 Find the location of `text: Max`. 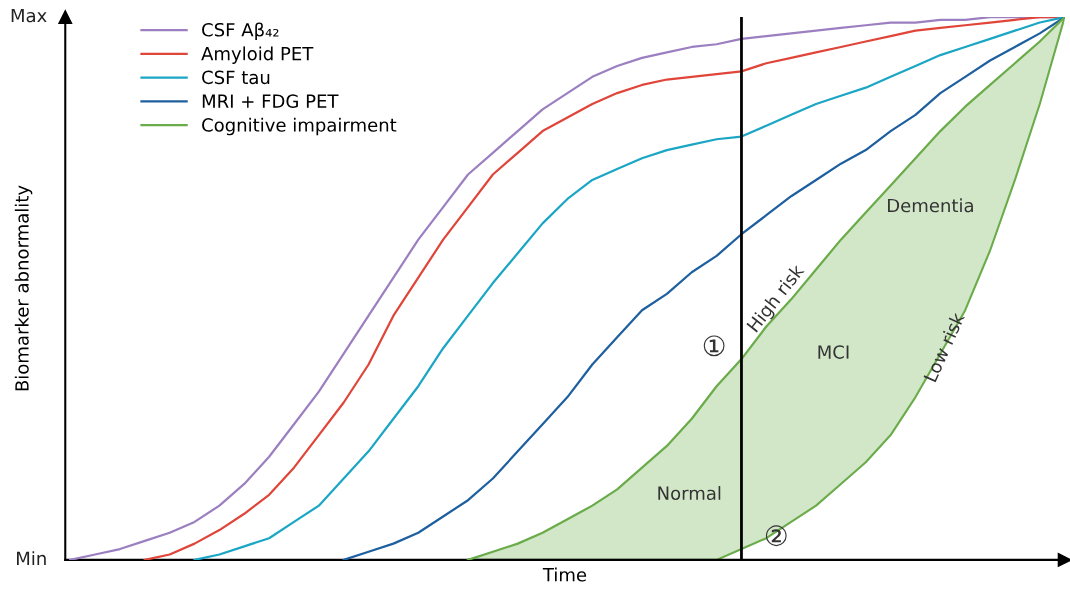

text: Max is located at coordinates (29, 15).